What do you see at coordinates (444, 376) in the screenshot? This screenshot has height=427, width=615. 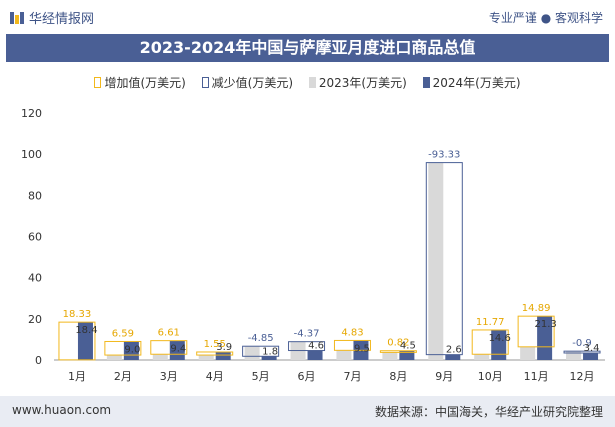 I see `x-tick-label: 9月` at bounding box center [444, 376].